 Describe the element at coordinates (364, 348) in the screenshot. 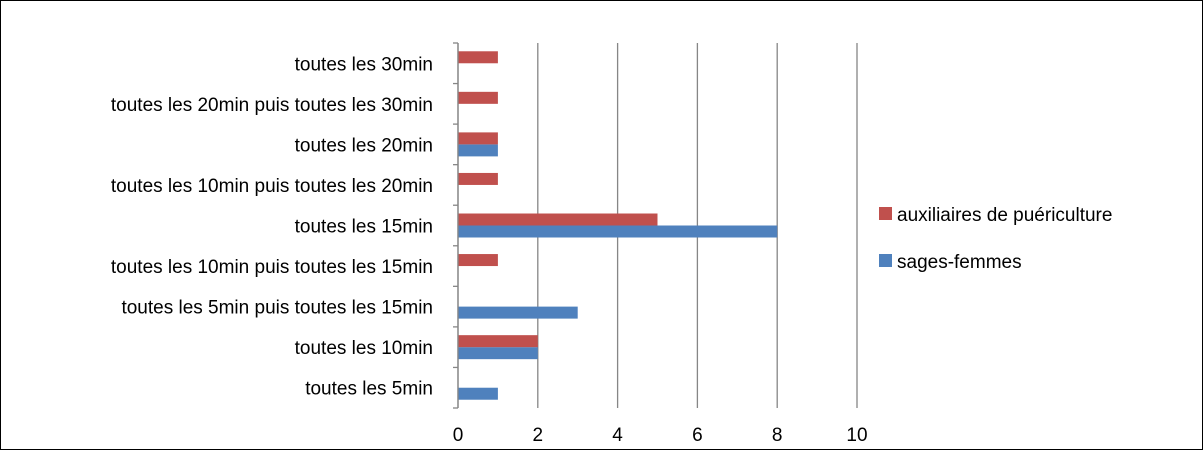

I see `category-label: toutes les 10min` at that location.